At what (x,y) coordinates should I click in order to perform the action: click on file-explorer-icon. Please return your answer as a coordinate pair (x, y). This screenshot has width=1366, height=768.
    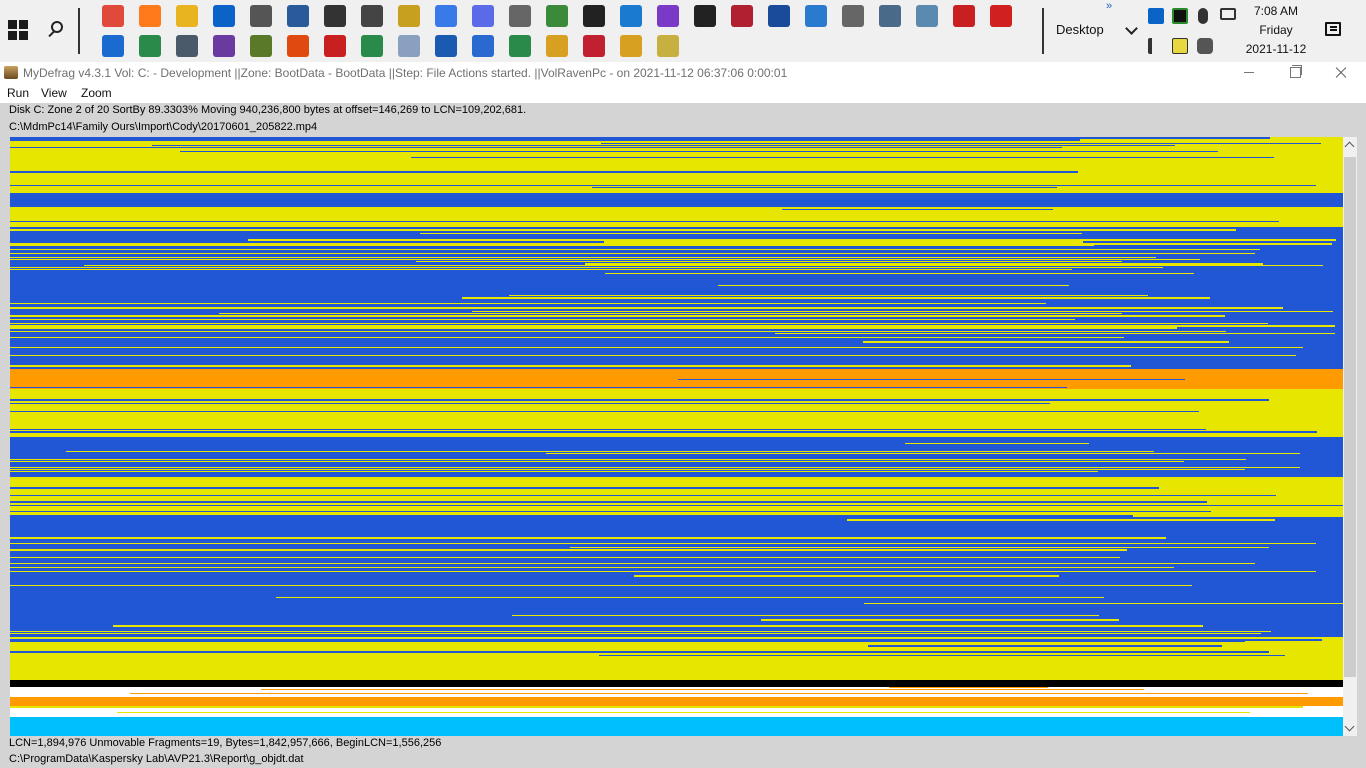
    Looking at the image, I should click on (187, 16).